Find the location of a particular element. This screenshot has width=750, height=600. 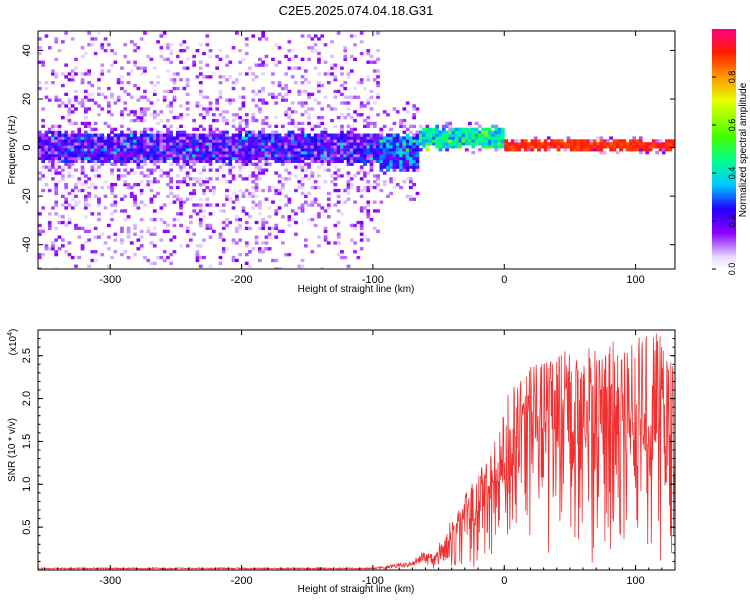

y-tick-label: -40 is located at coordinates (27, 245).